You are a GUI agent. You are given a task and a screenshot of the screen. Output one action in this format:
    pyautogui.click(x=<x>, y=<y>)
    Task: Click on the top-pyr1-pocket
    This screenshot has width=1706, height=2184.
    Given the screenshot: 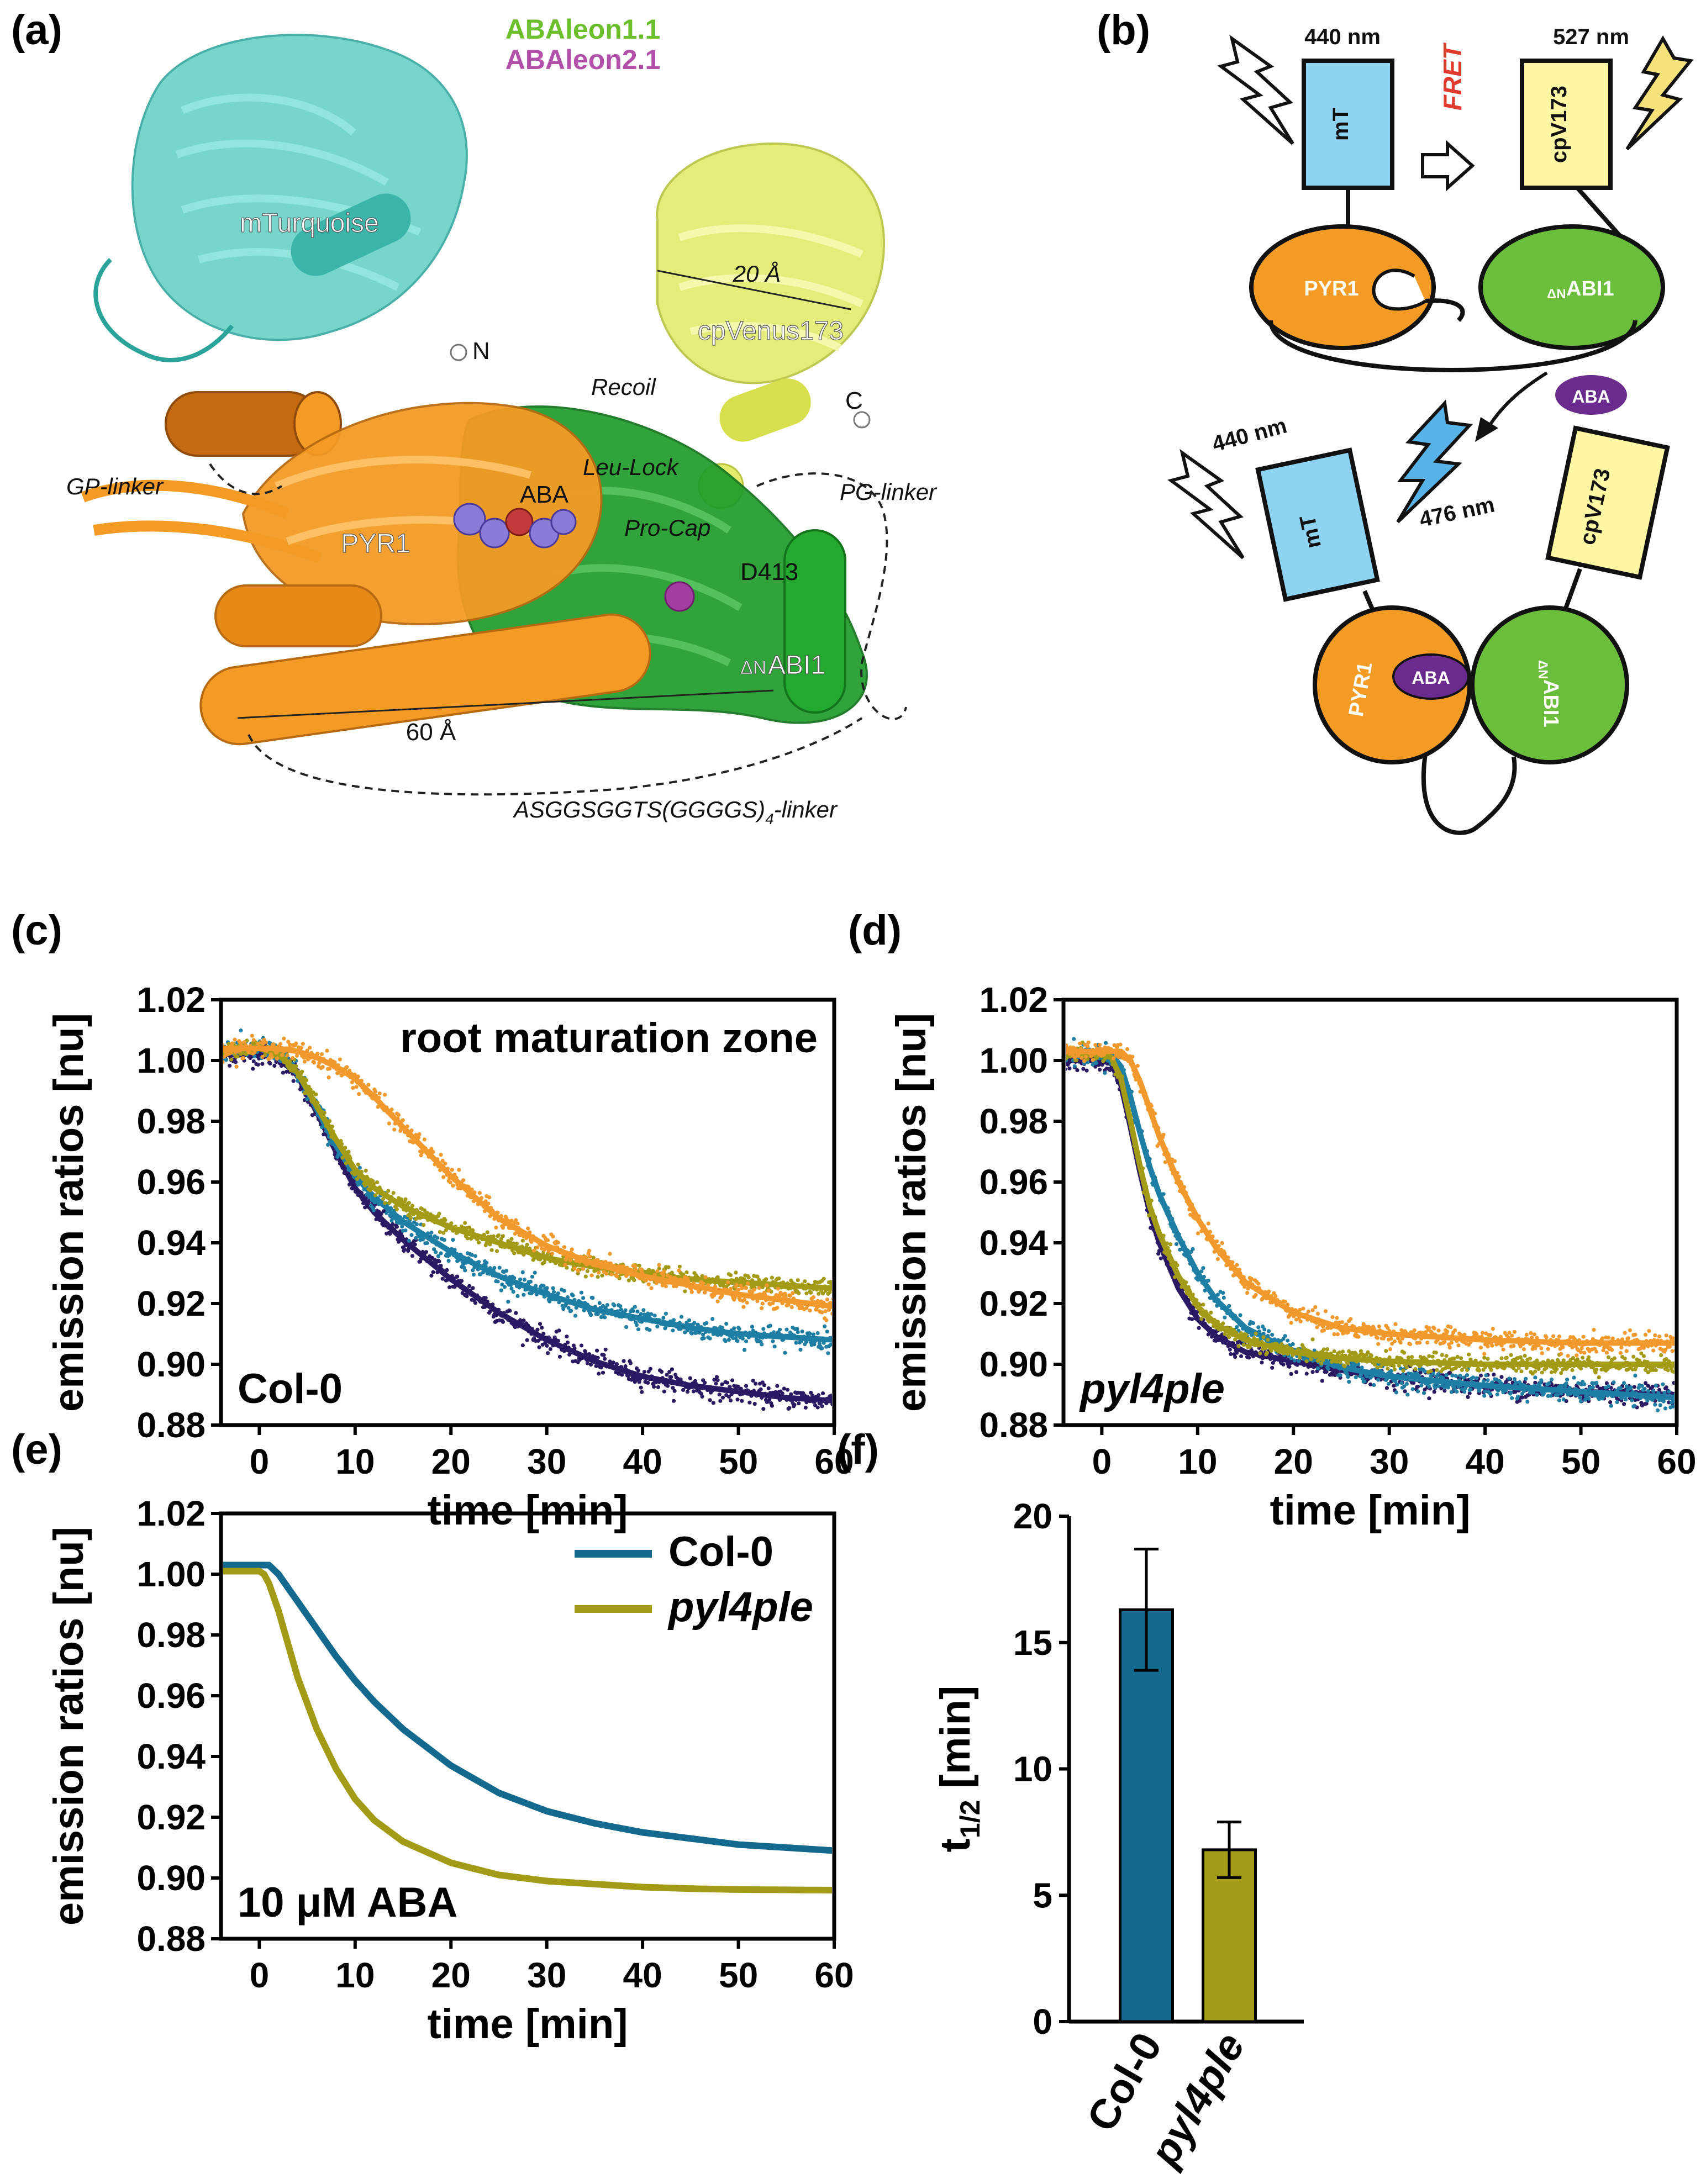 What is the action you would take?
    pyautogui.click(x=1399, y=290)
    